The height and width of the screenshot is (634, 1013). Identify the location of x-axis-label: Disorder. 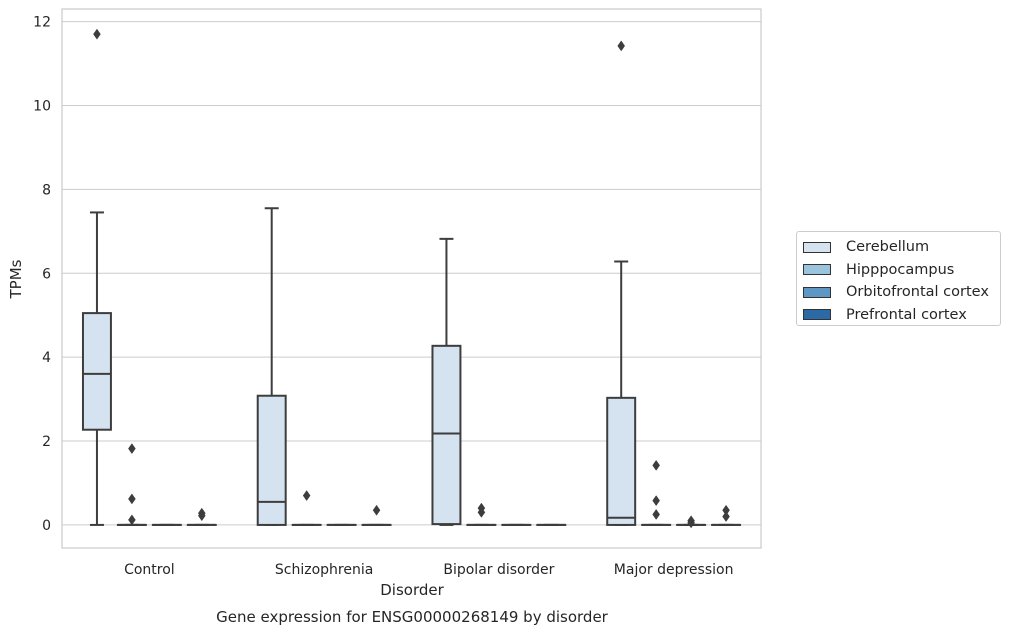
(412, 590).